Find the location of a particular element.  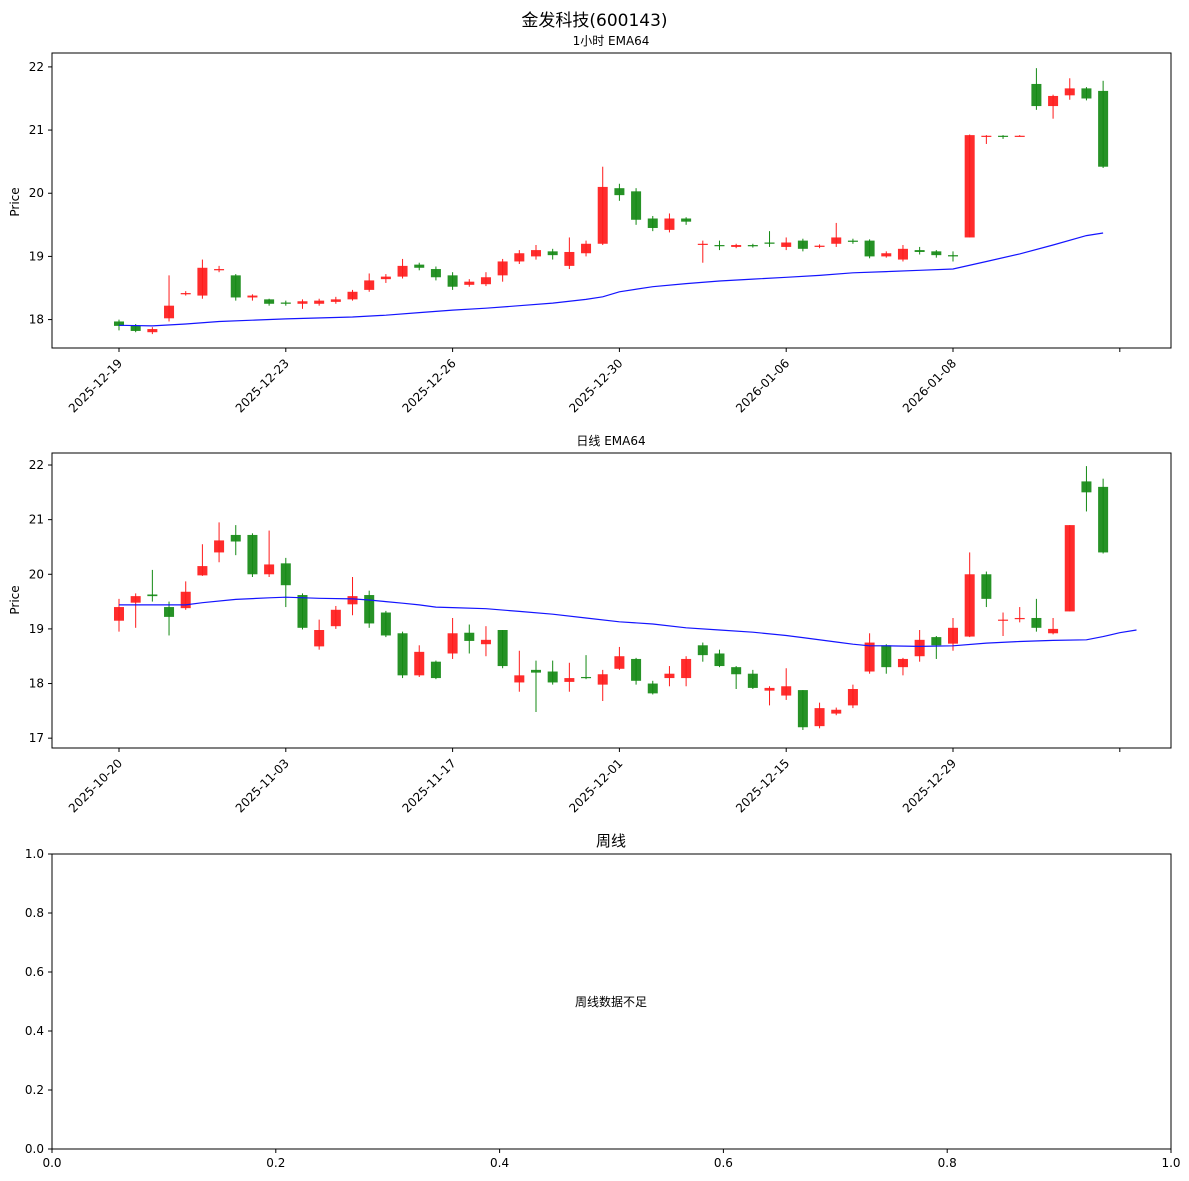

panel-hourly-title: 1小时 EMA64 is located at coordinates (611, 41).